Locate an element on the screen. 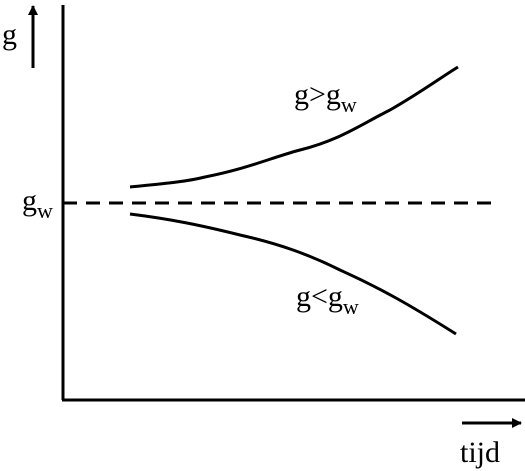  label-main: g is located at coordinates (29, 200).